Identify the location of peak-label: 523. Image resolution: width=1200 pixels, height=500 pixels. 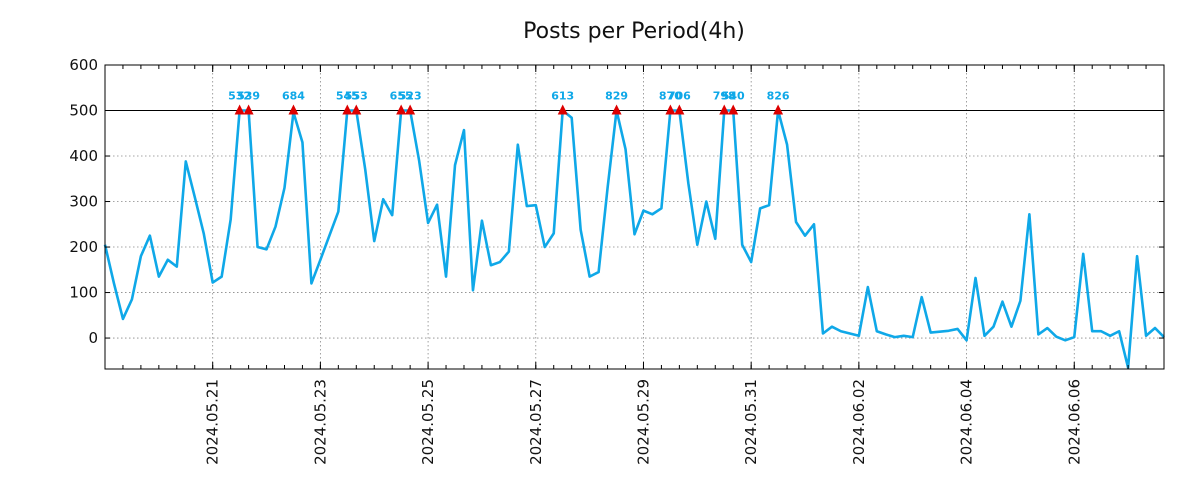
(410, 96).